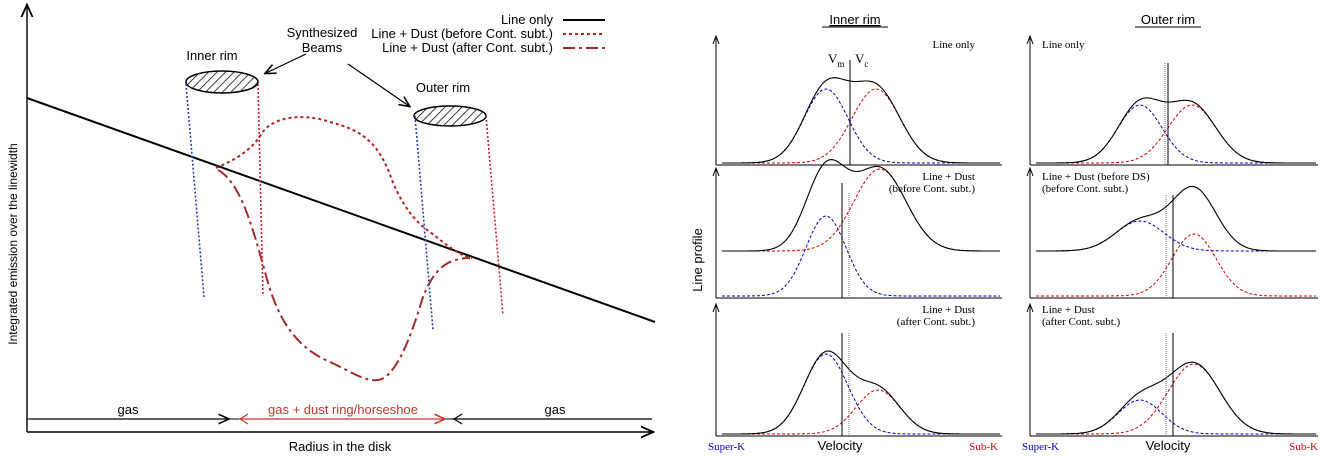 The height and width of the screenshot is (457, 1325). Describe the element at coordinates (1096, 177) in the screenshot. I see `outer-p2-label-1: Line + Dust (before DS)` at that location.